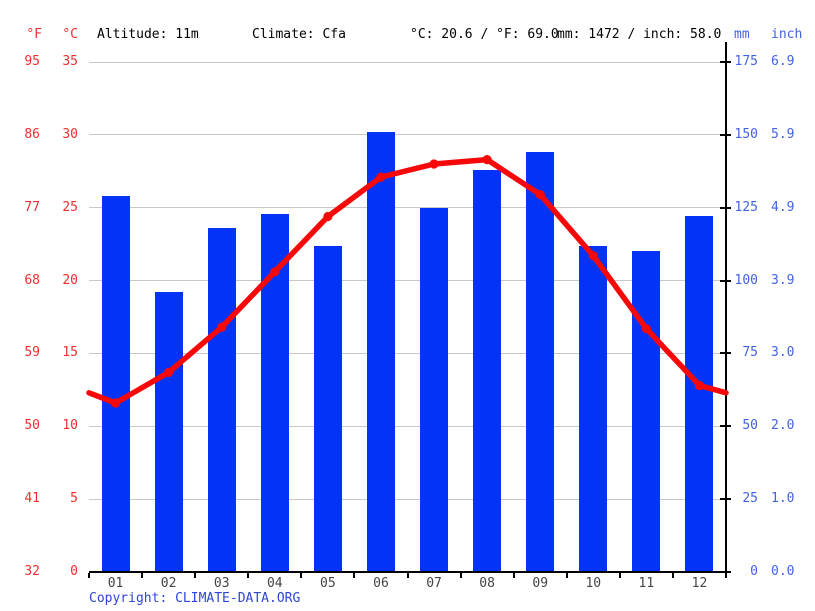  Describe the element at coordinates (783, 353) in the screenshot. I see `y-right-inch-label: 3.0` at that location.